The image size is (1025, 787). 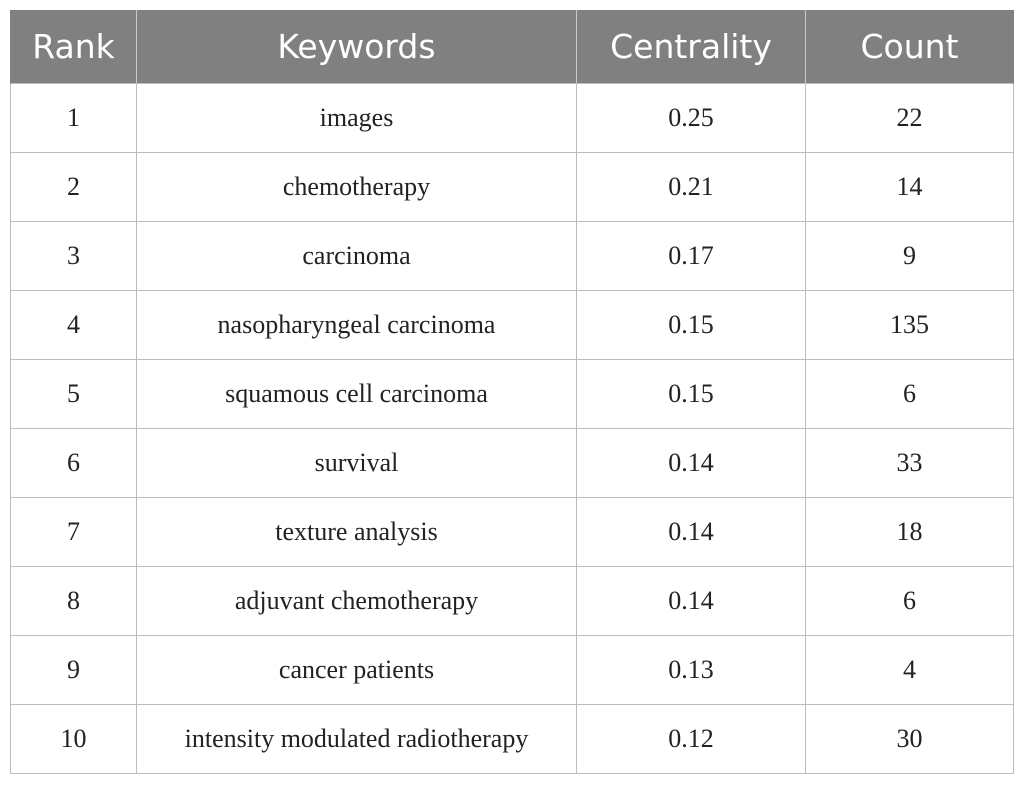 I want to click on cell-centrality: 0.17, so click(x=691, y=256).